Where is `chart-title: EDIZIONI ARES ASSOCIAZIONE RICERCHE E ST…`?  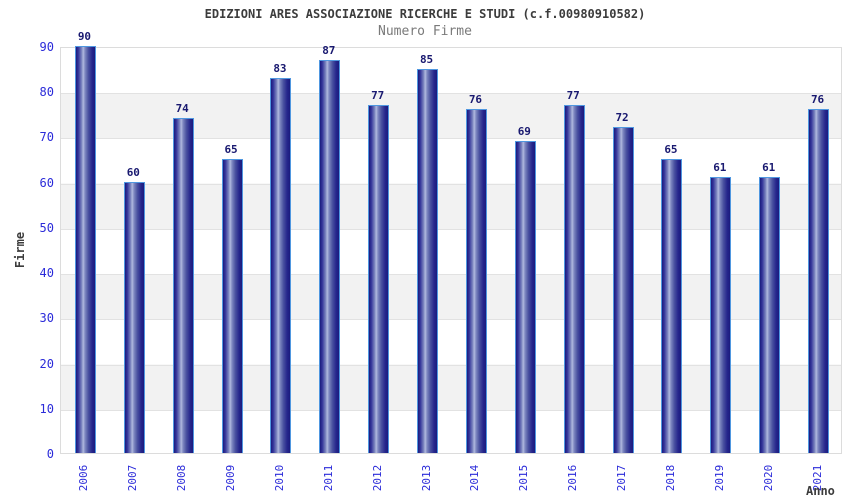 chart-title: EDIZIONI ARES ASSOCIAZIONE RICERCHE E ST… is located at coordinates (425, 14).